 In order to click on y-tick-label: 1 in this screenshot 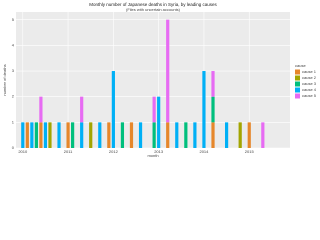, I will do `click(13, 121)`.